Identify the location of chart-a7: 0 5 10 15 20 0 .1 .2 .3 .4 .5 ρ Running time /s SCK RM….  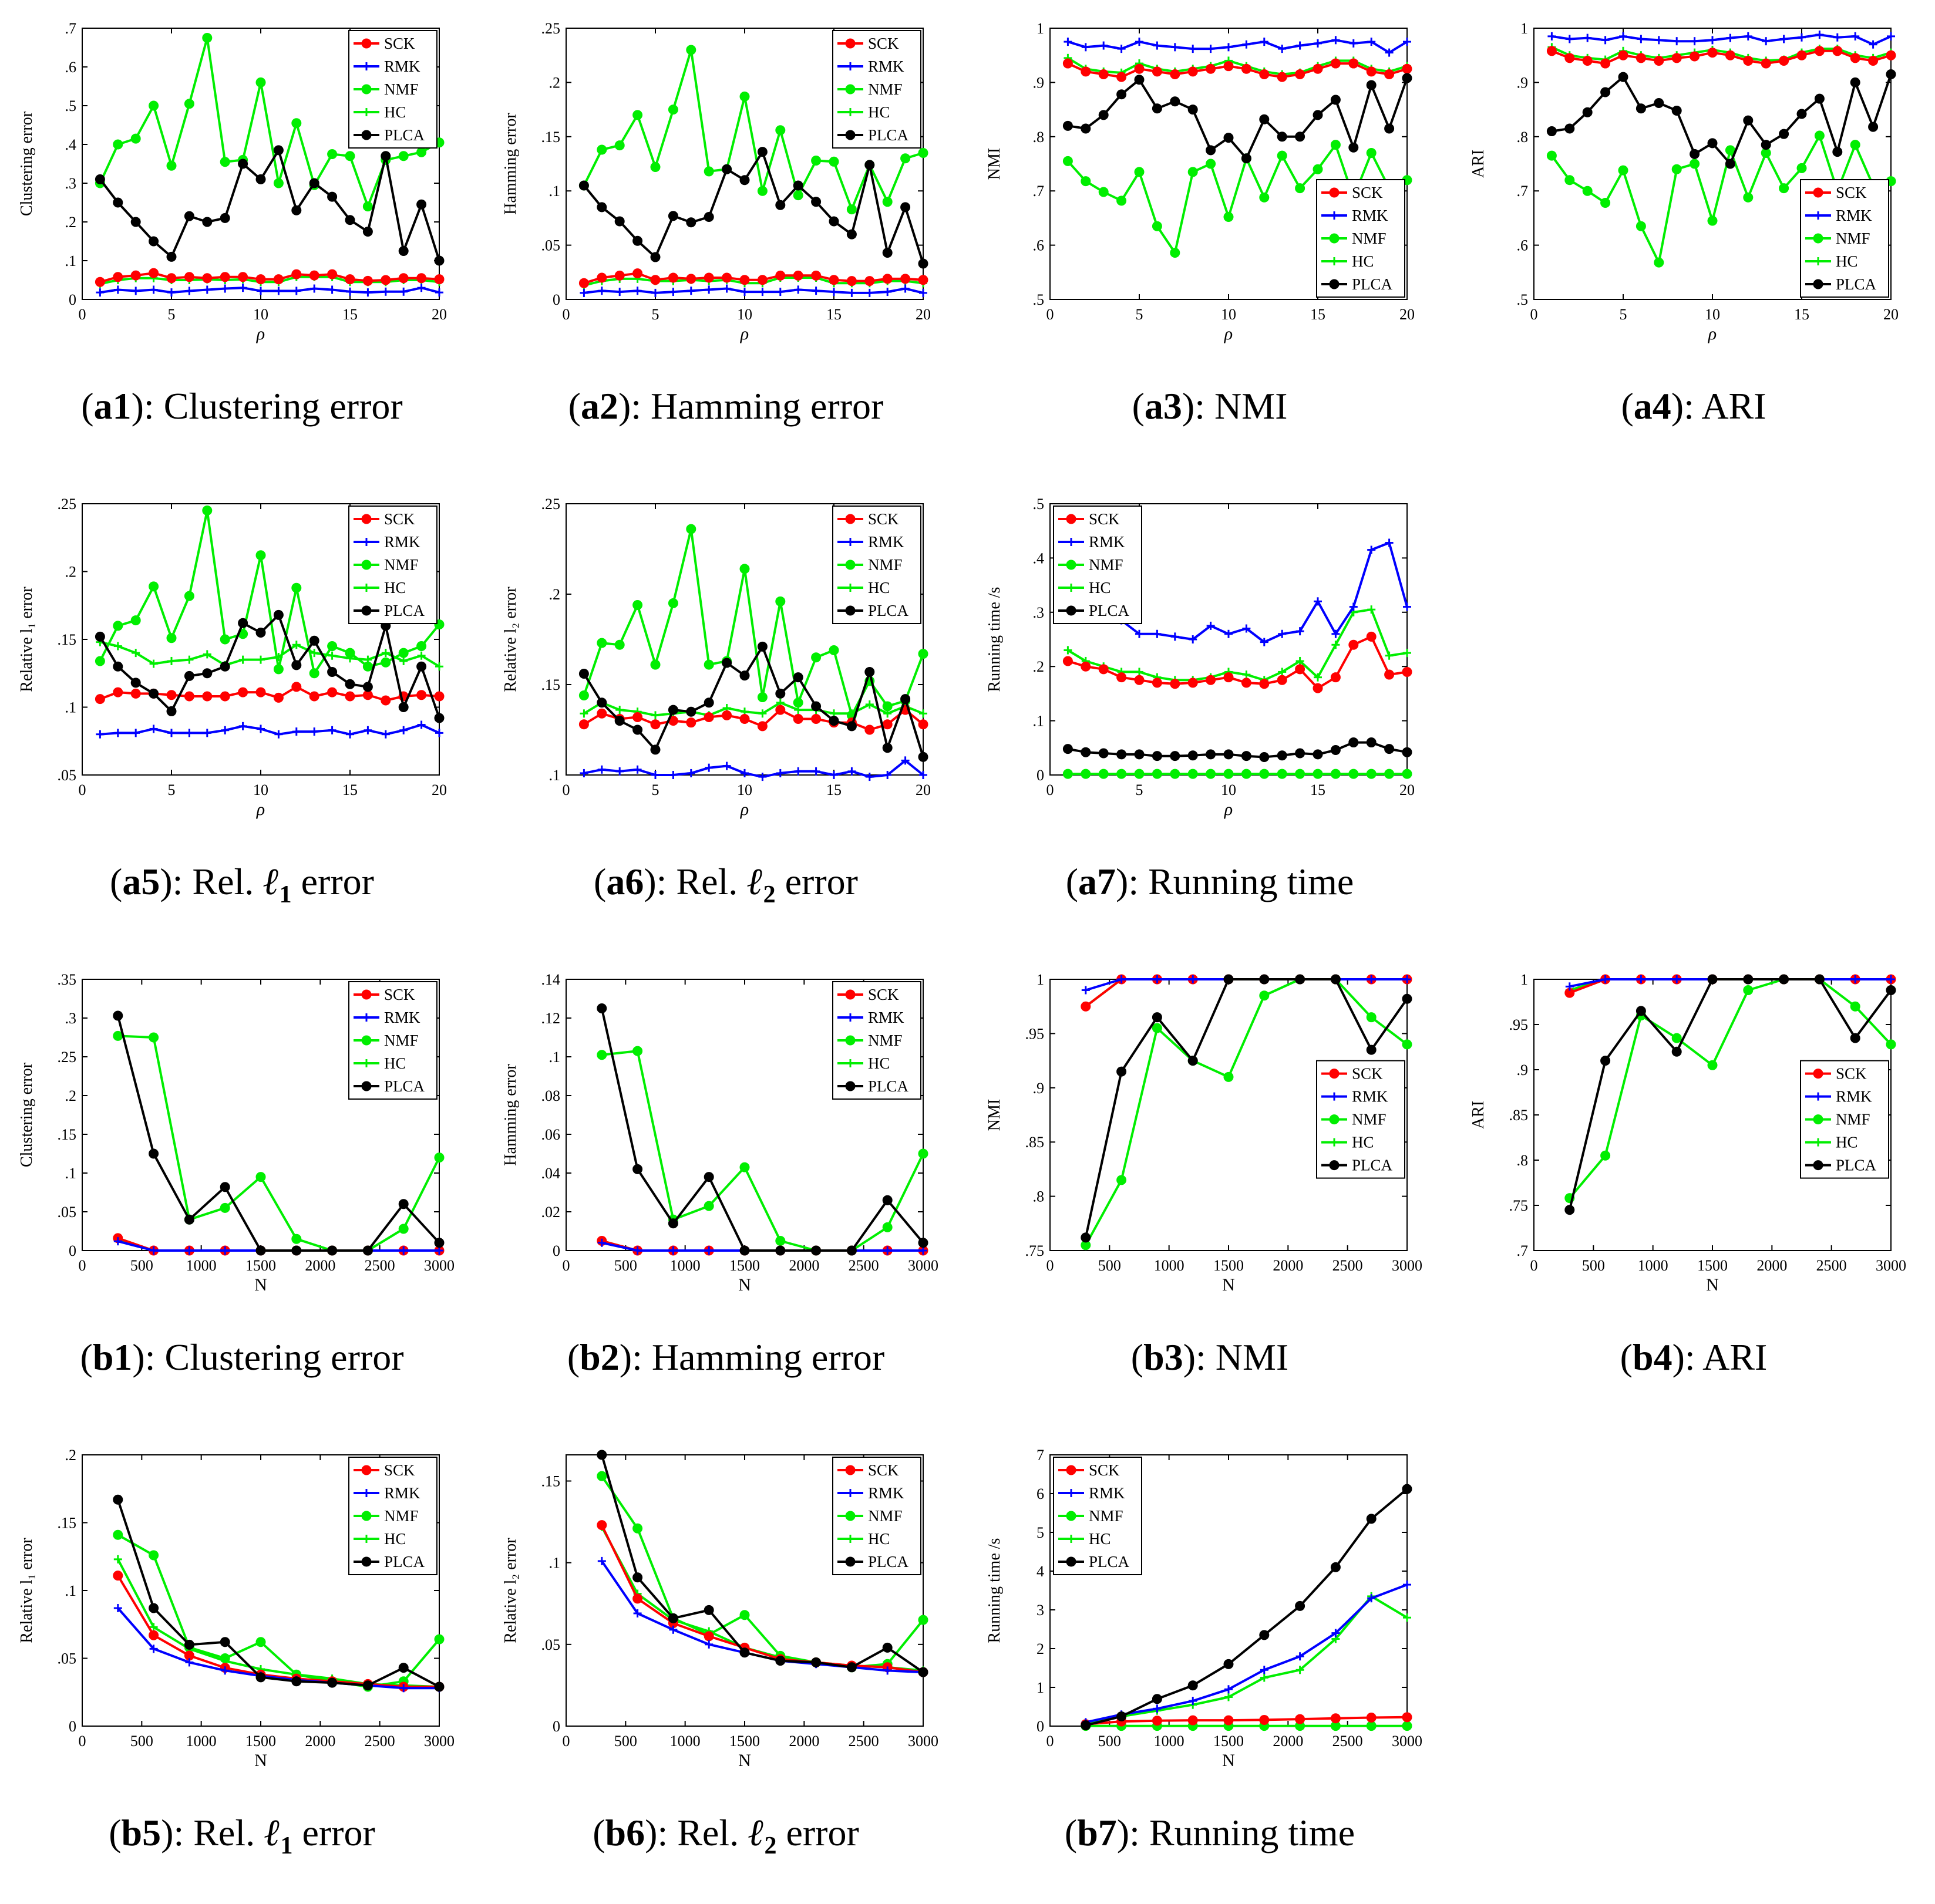
(1200, 657).